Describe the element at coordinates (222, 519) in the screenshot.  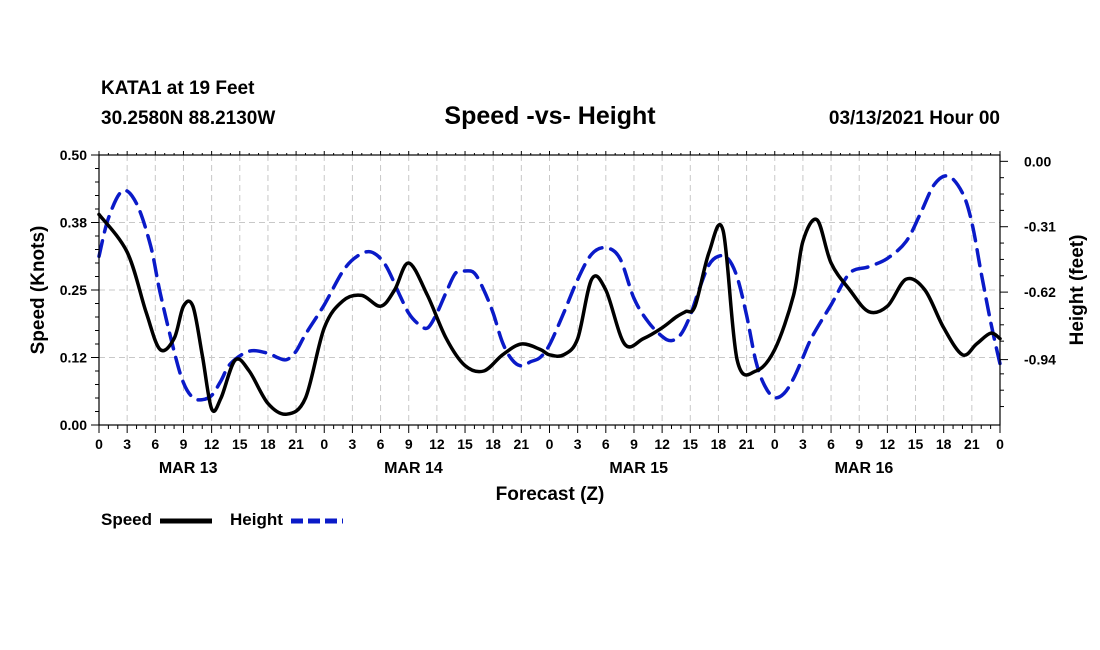
I see `legend: Speed Height` at that location.